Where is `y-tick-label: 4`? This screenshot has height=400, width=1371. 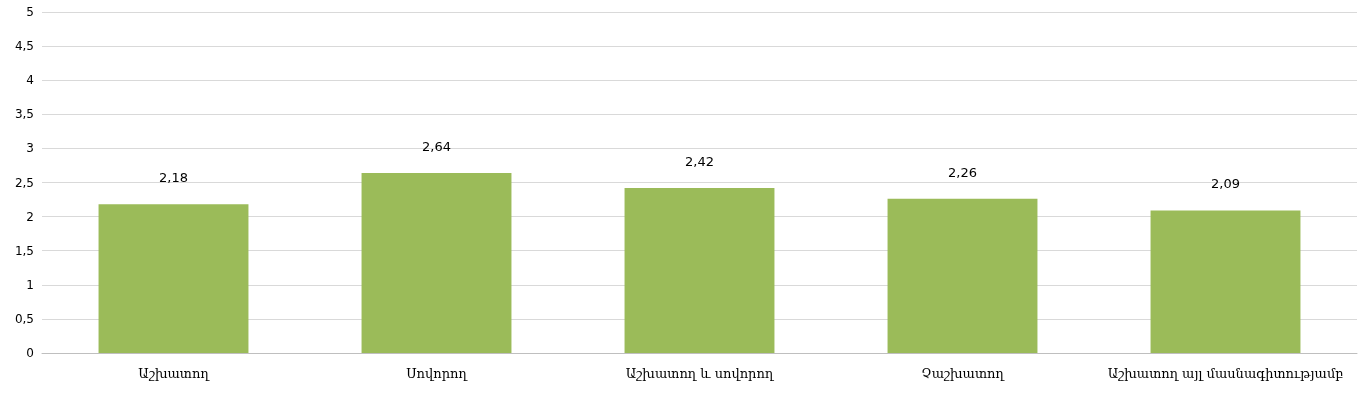
y-tick-label: 4 is located at coordinates (30, 80).